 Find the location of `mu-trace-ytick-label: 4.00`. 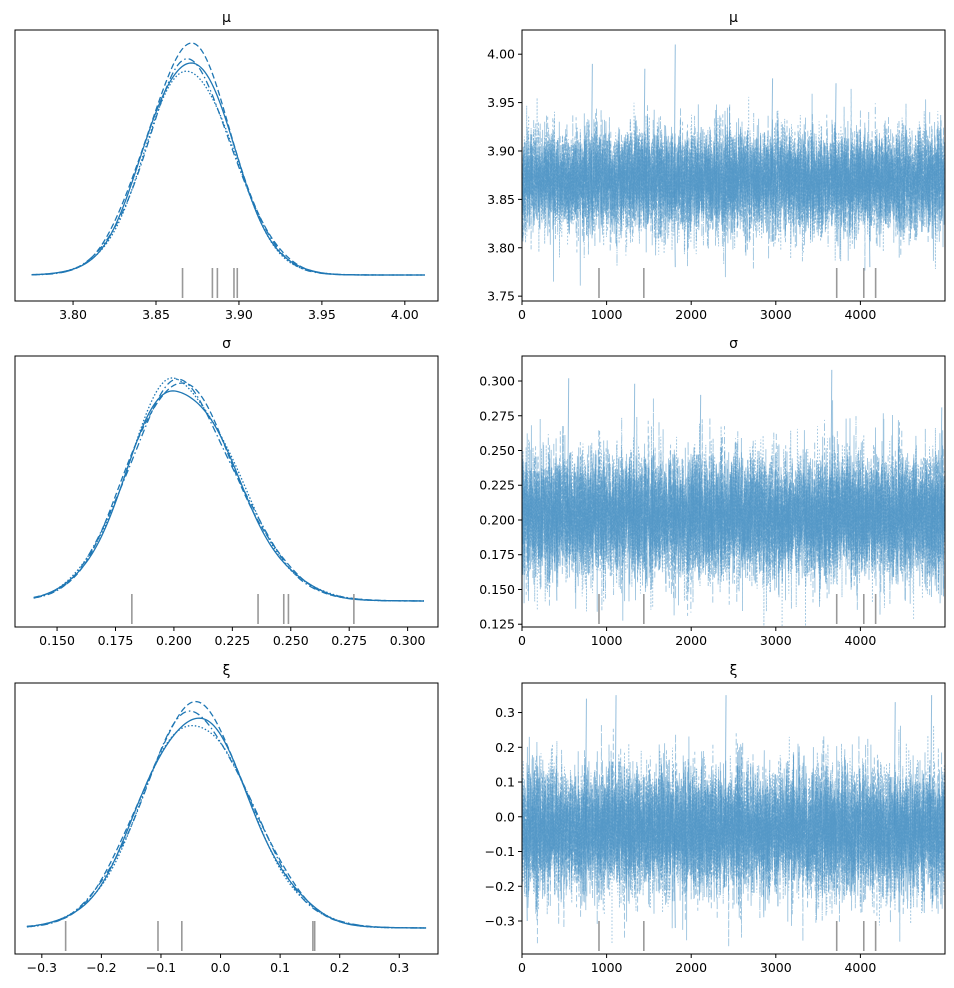

mu-trace-ytick-label: 4.00 is located at coordinates (501, 54).